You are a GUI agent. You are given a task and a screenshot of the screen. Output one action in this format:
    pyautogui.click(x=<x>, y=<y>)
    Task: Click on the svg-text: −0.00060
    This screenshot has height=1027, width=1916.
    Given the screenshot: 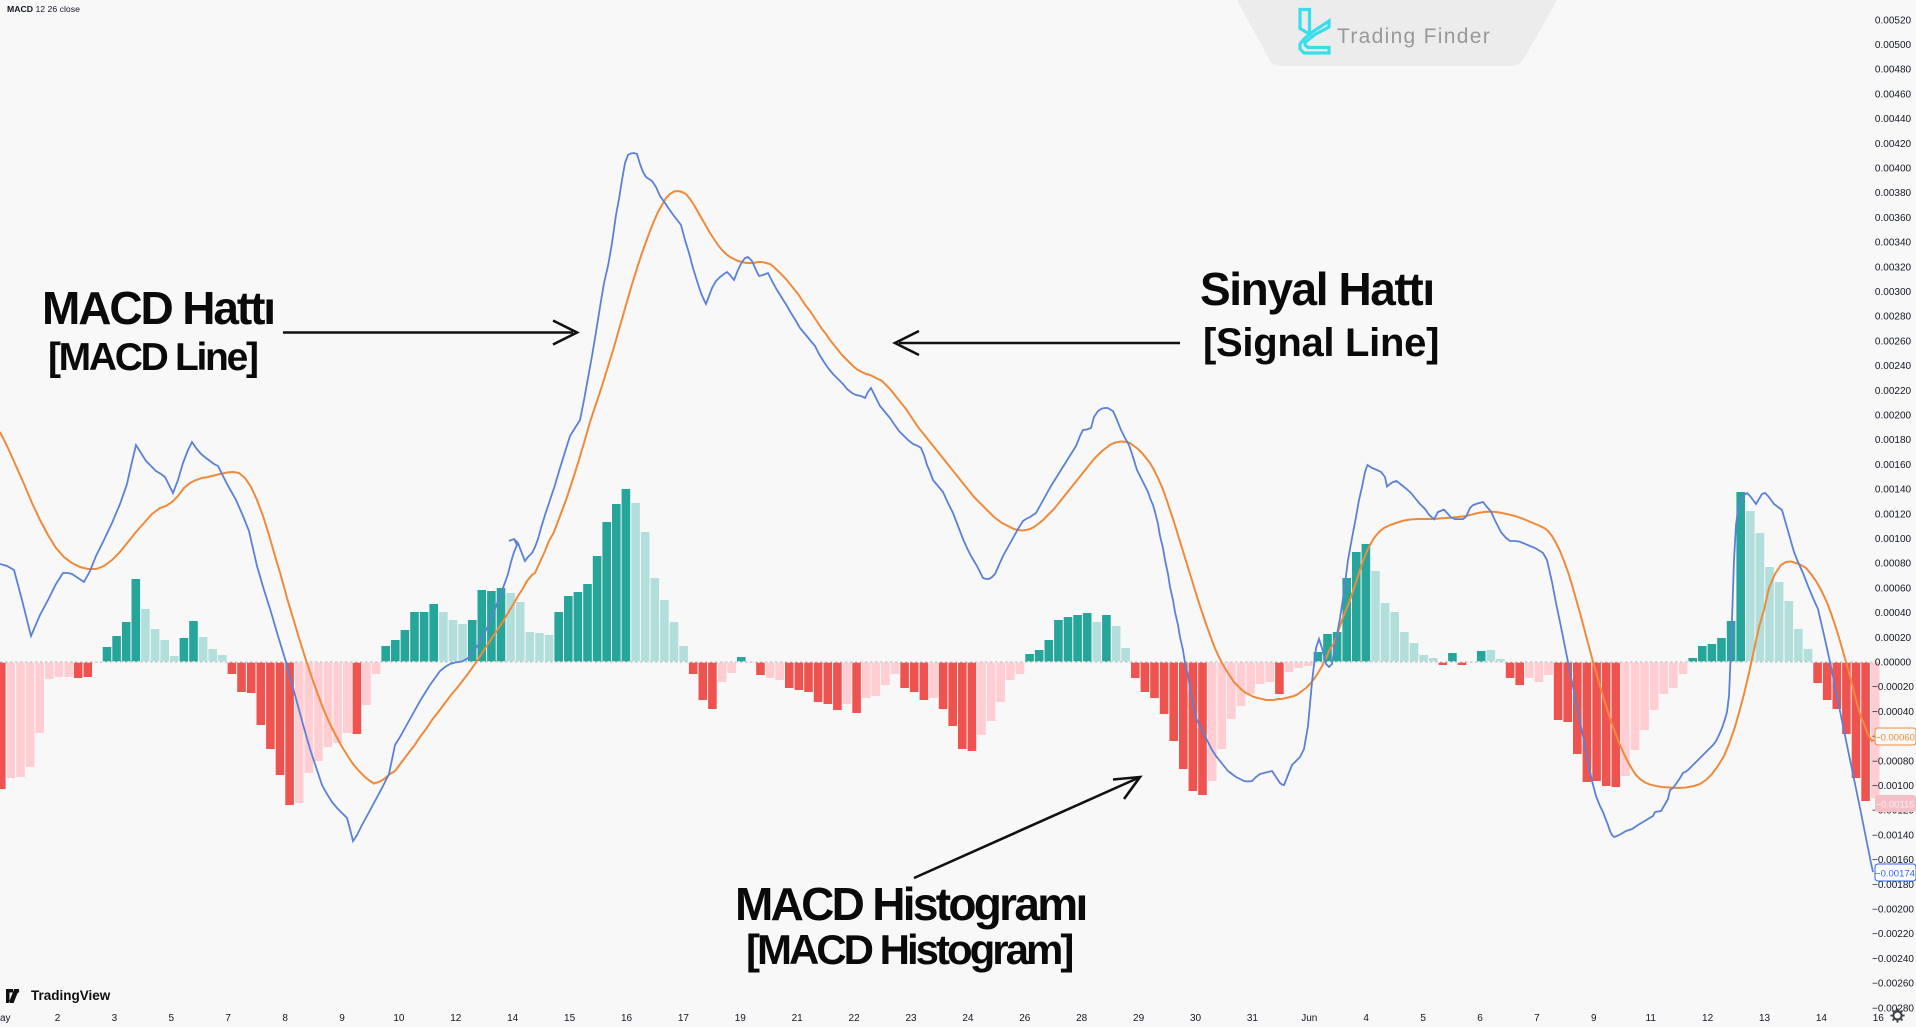 What is the action you would take?
    pyautogui.click(x=1895, y=738)
    